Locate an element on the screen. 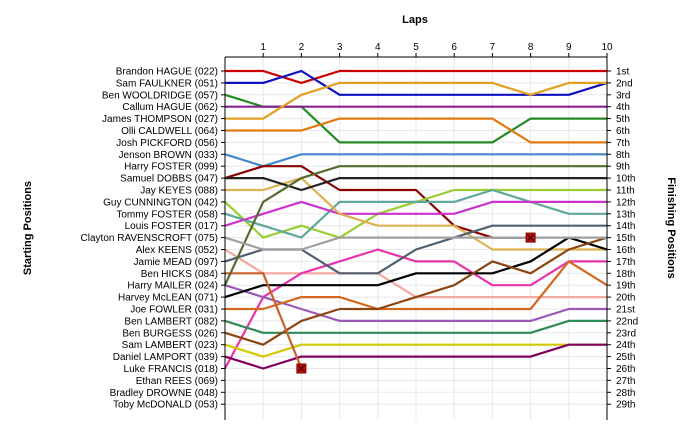 The image size is (700, 435). right-axis-label: Finishing Positions is located at coordinates (671, 227).